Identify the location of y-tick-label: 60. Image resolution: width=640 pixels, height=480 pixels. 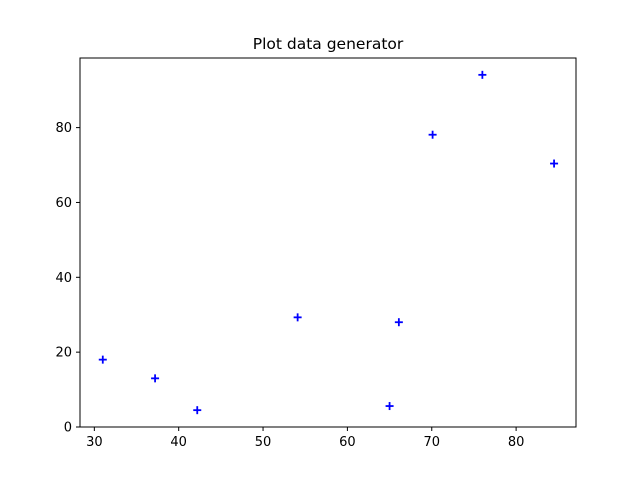
(63, 203).